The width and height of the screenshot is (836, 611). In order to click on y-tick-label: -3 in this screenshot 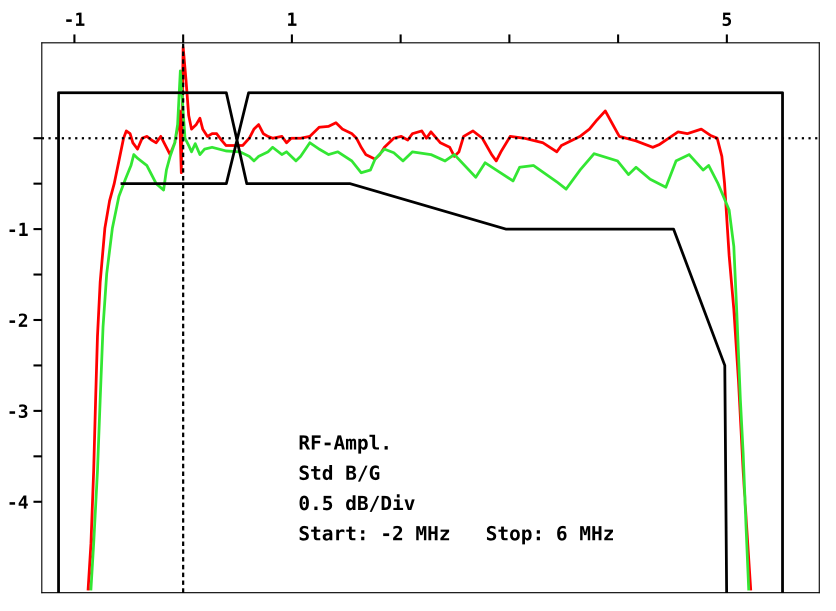, I will do `click(19, 411)`.